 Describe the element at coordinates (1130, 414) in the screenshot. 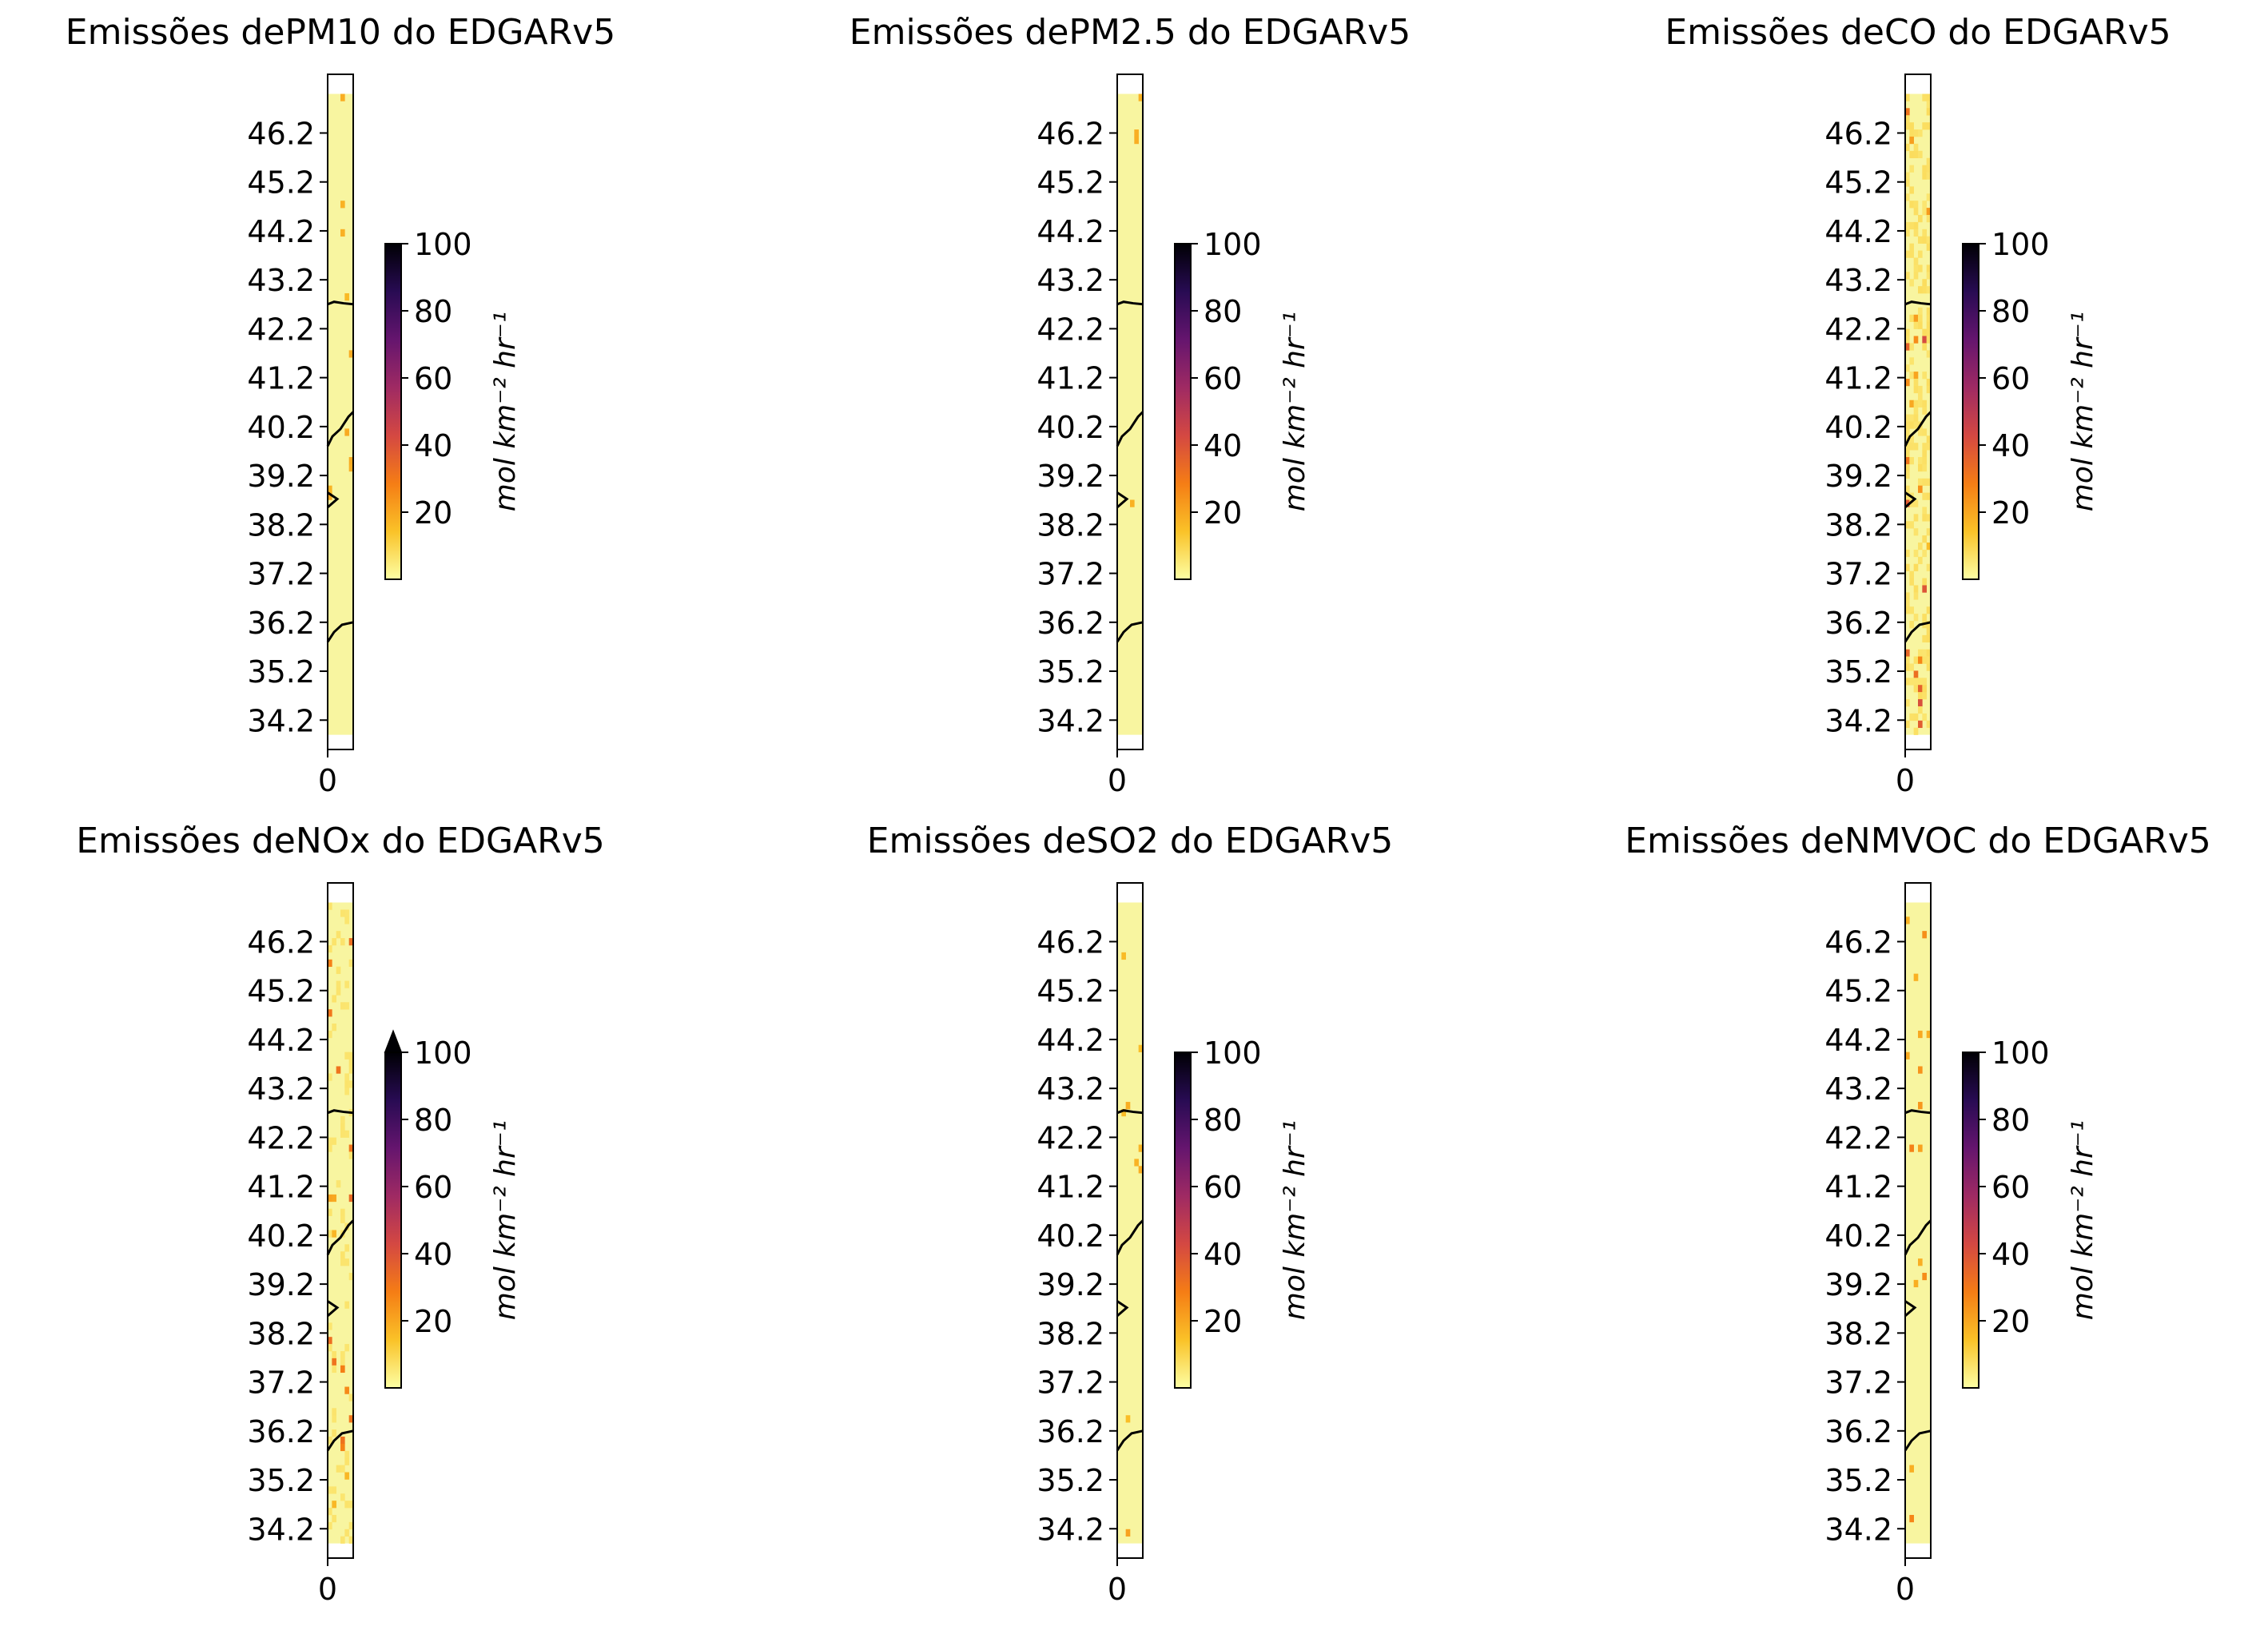

I see `heatmap-base` at that location.